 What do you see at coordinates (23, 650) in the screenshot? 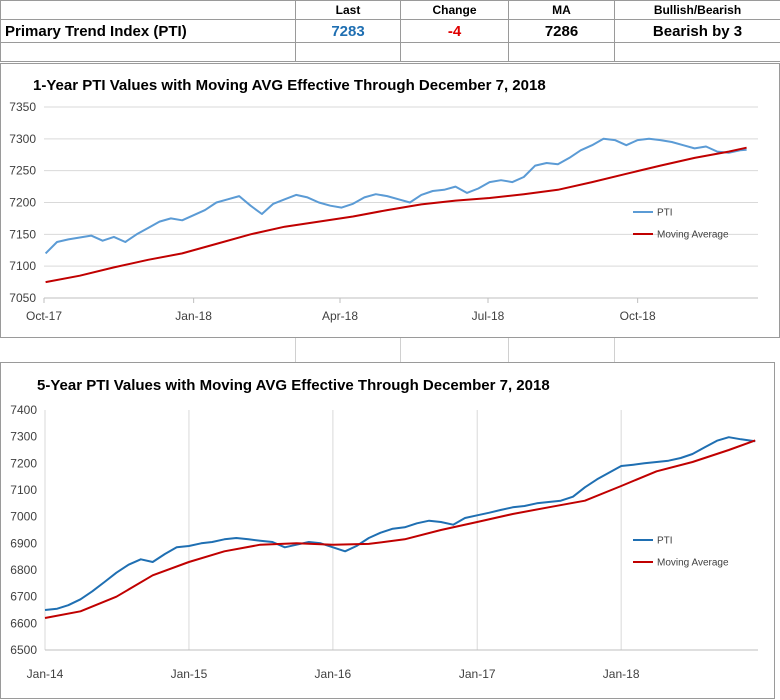
I see `y-tick-label: 6500` at bounding box center [23, 650].